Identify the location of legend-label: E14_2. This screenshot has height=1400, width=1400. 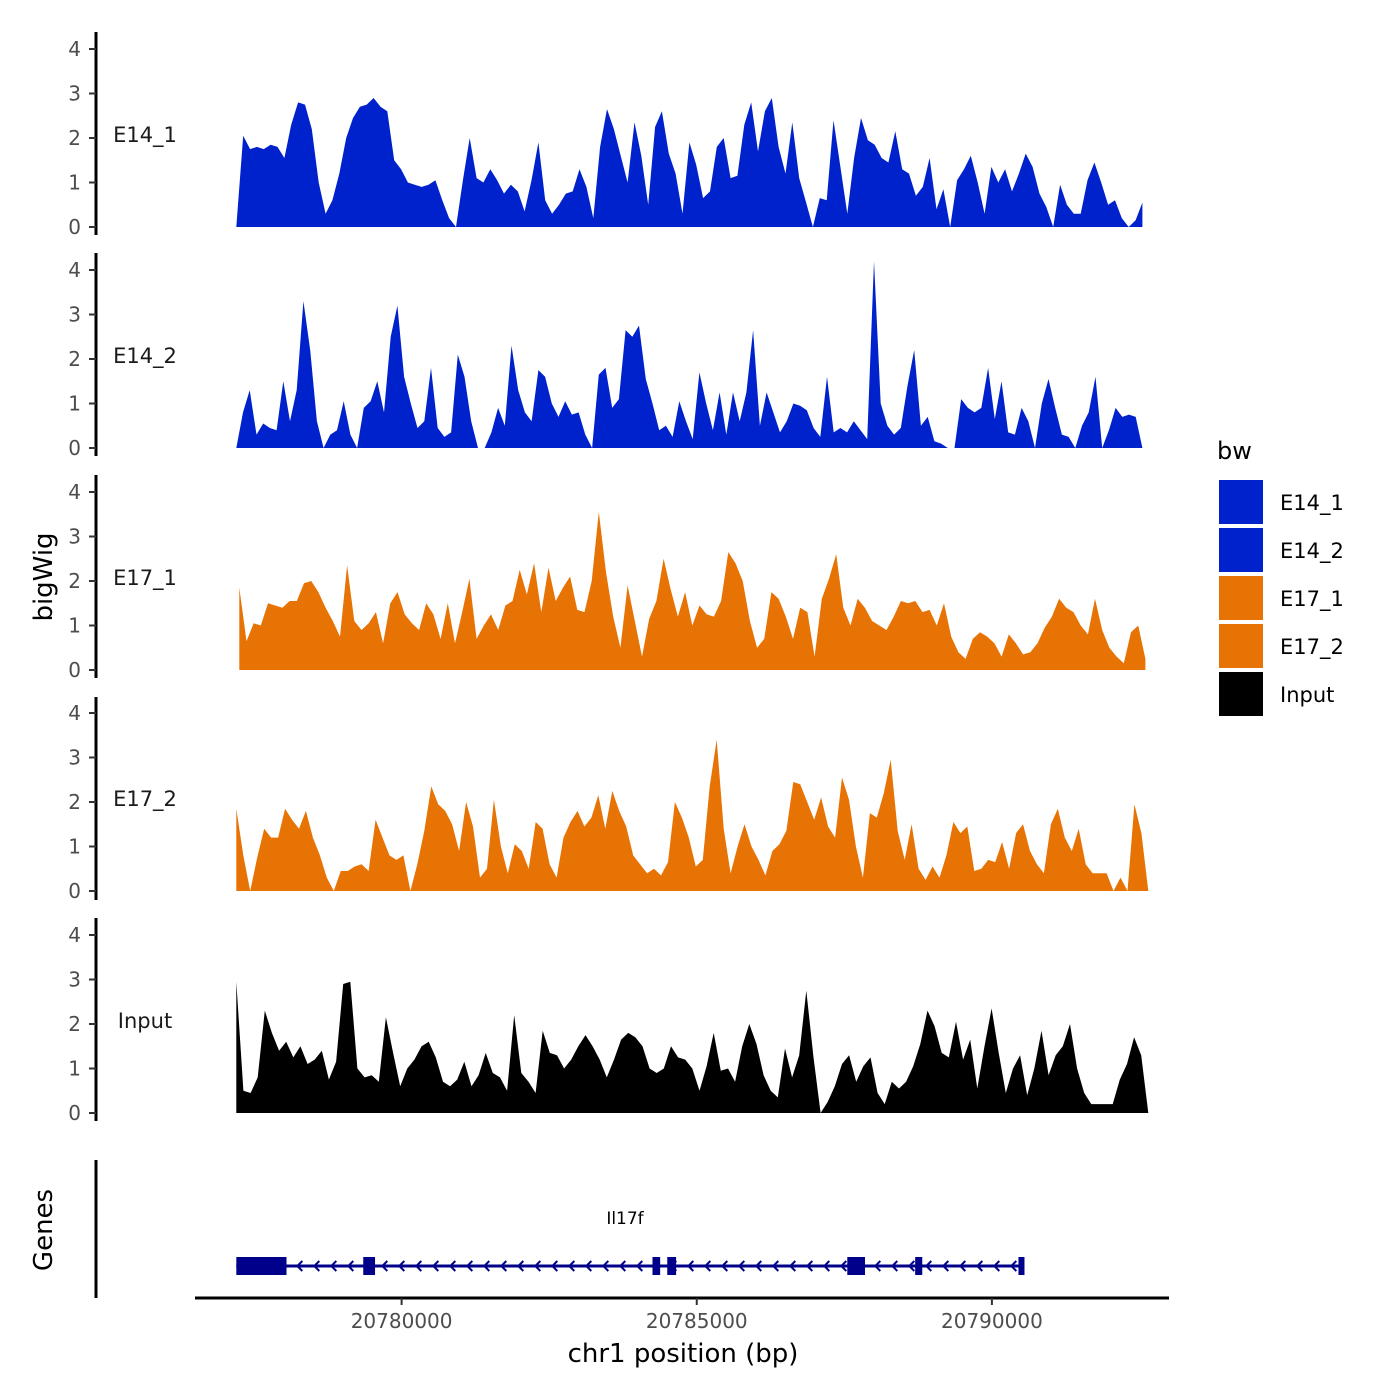
(1312, 551).